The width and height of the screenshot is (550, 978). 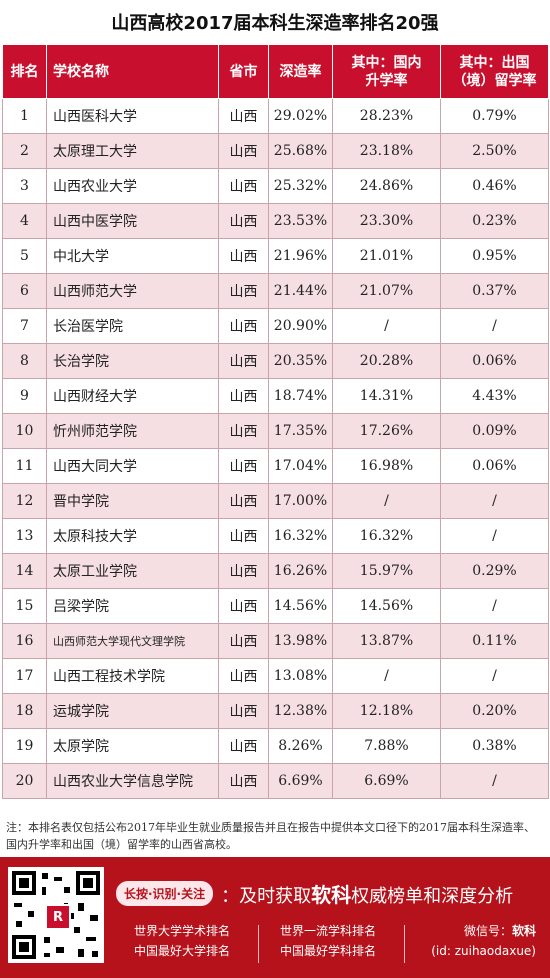 What do you see at coordinates (494, 151) in the screenshot?
I see `cell-abroad: 2.50%` at bounding box center [494, 151].